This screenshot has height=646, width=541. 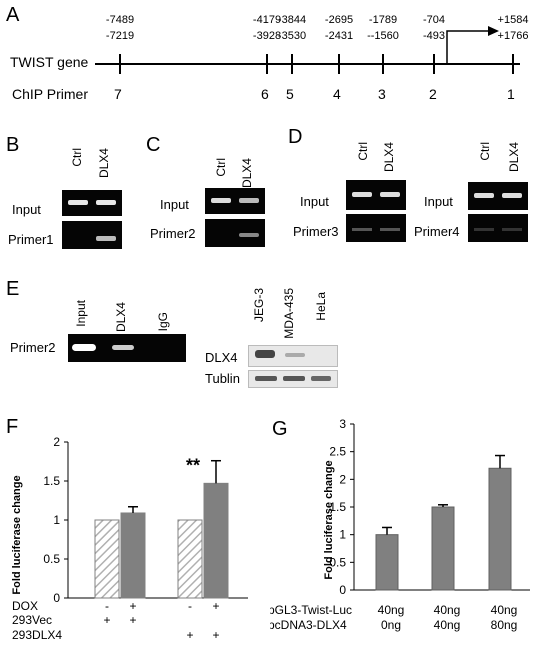 I want to click on g-condition-mark: 0ng, so click(x=391, y=625).